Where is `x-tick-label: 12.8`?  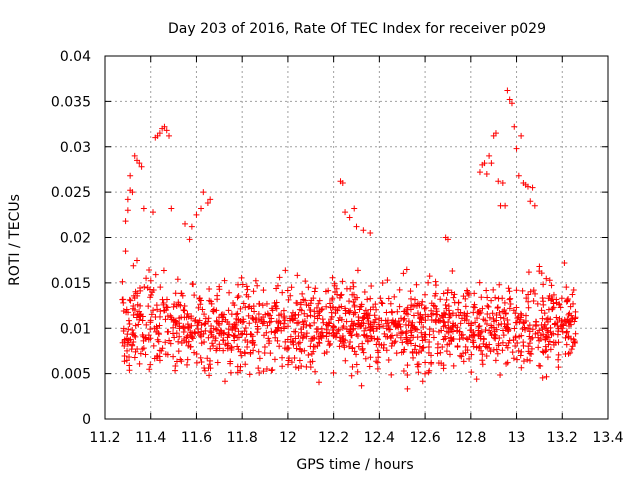 x-tick-label: 12.8 is located at coordinates (470, 438).